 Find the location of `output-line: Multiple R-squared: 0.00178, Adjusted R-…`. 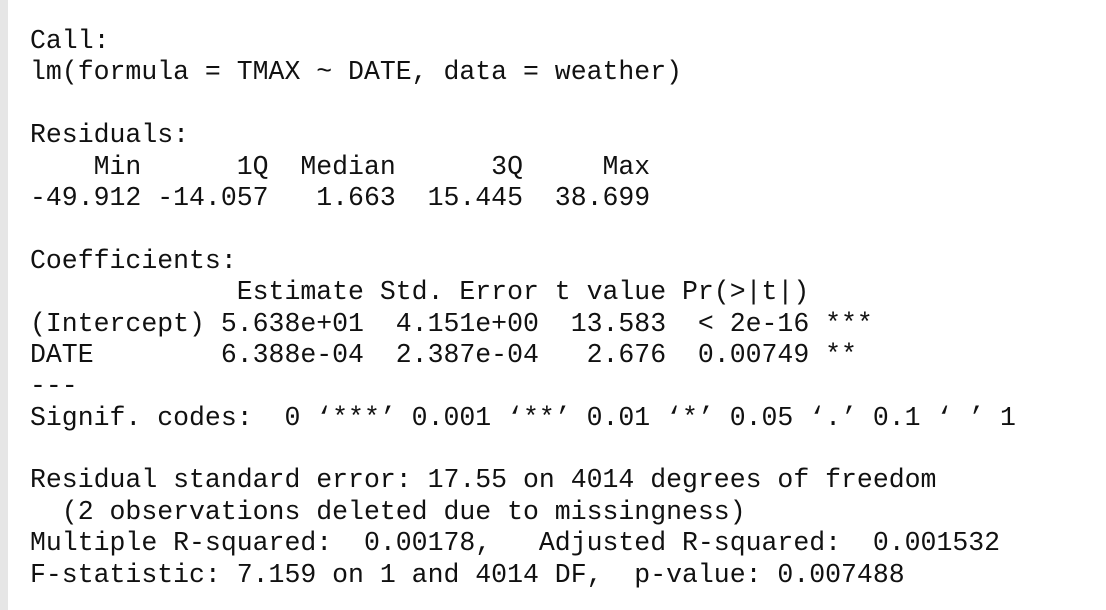

output-line: Multiple R-squared: 0.00178, Adjusted R-… is located at coordinates (515, 543).